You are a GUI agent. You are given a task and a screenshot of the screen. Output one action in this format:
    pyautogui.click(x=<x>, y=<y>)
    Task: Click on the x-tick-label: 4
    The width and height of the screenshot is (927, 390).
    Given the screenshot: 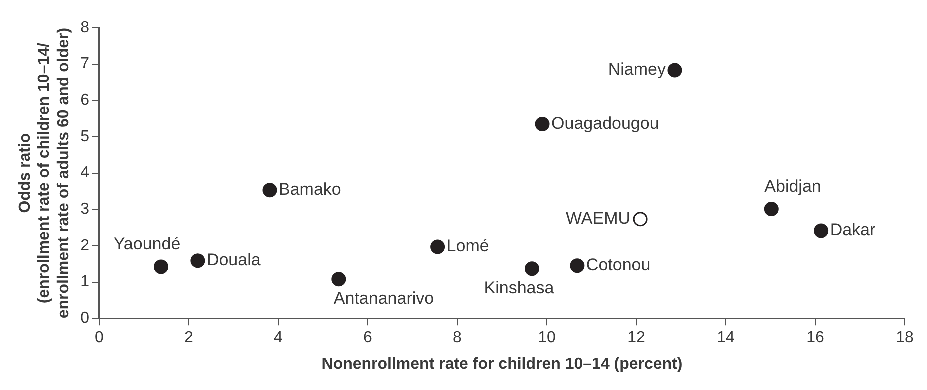 What is the action you would take?
    pyautogui.click(x=279, y=338)
    